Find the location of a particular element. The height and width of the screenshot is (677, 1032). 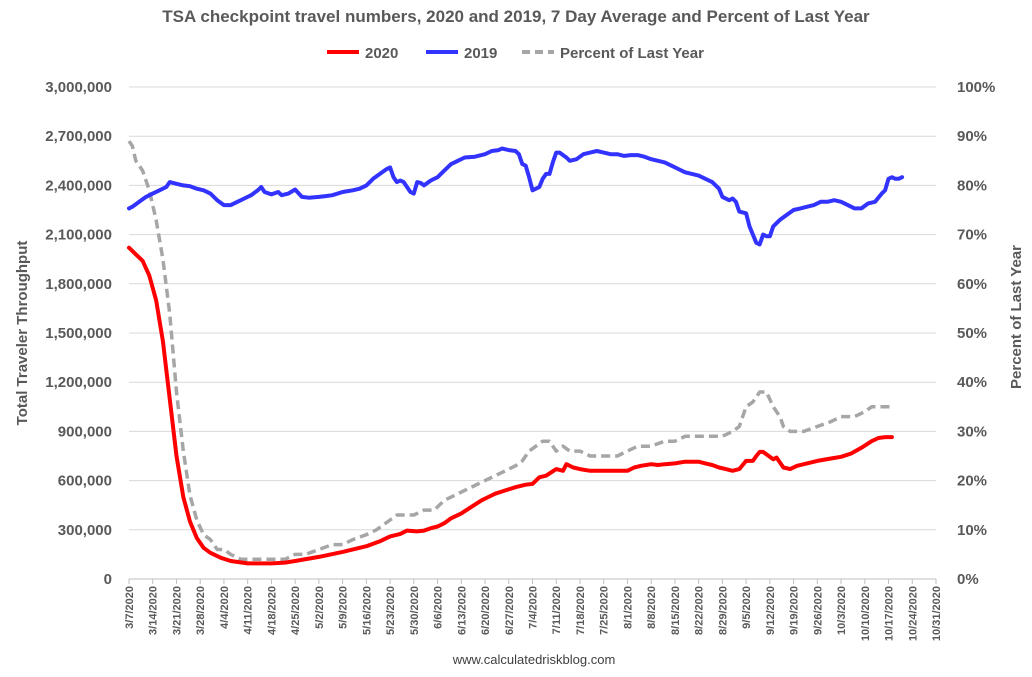

y-tick-label: 300,000 is located at coordinates (85, 530).